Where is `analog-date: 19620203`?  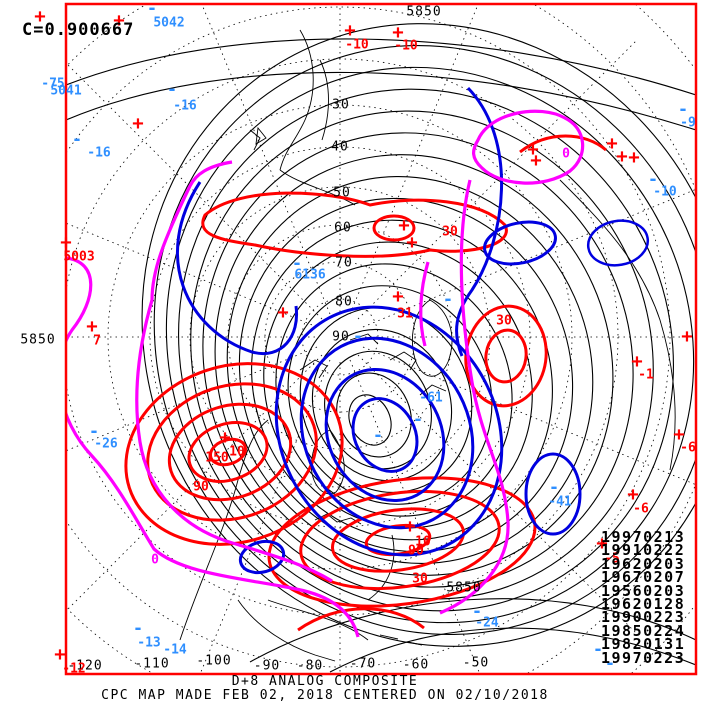
analog-date: 19620203 is located at coordinates (643, 563).